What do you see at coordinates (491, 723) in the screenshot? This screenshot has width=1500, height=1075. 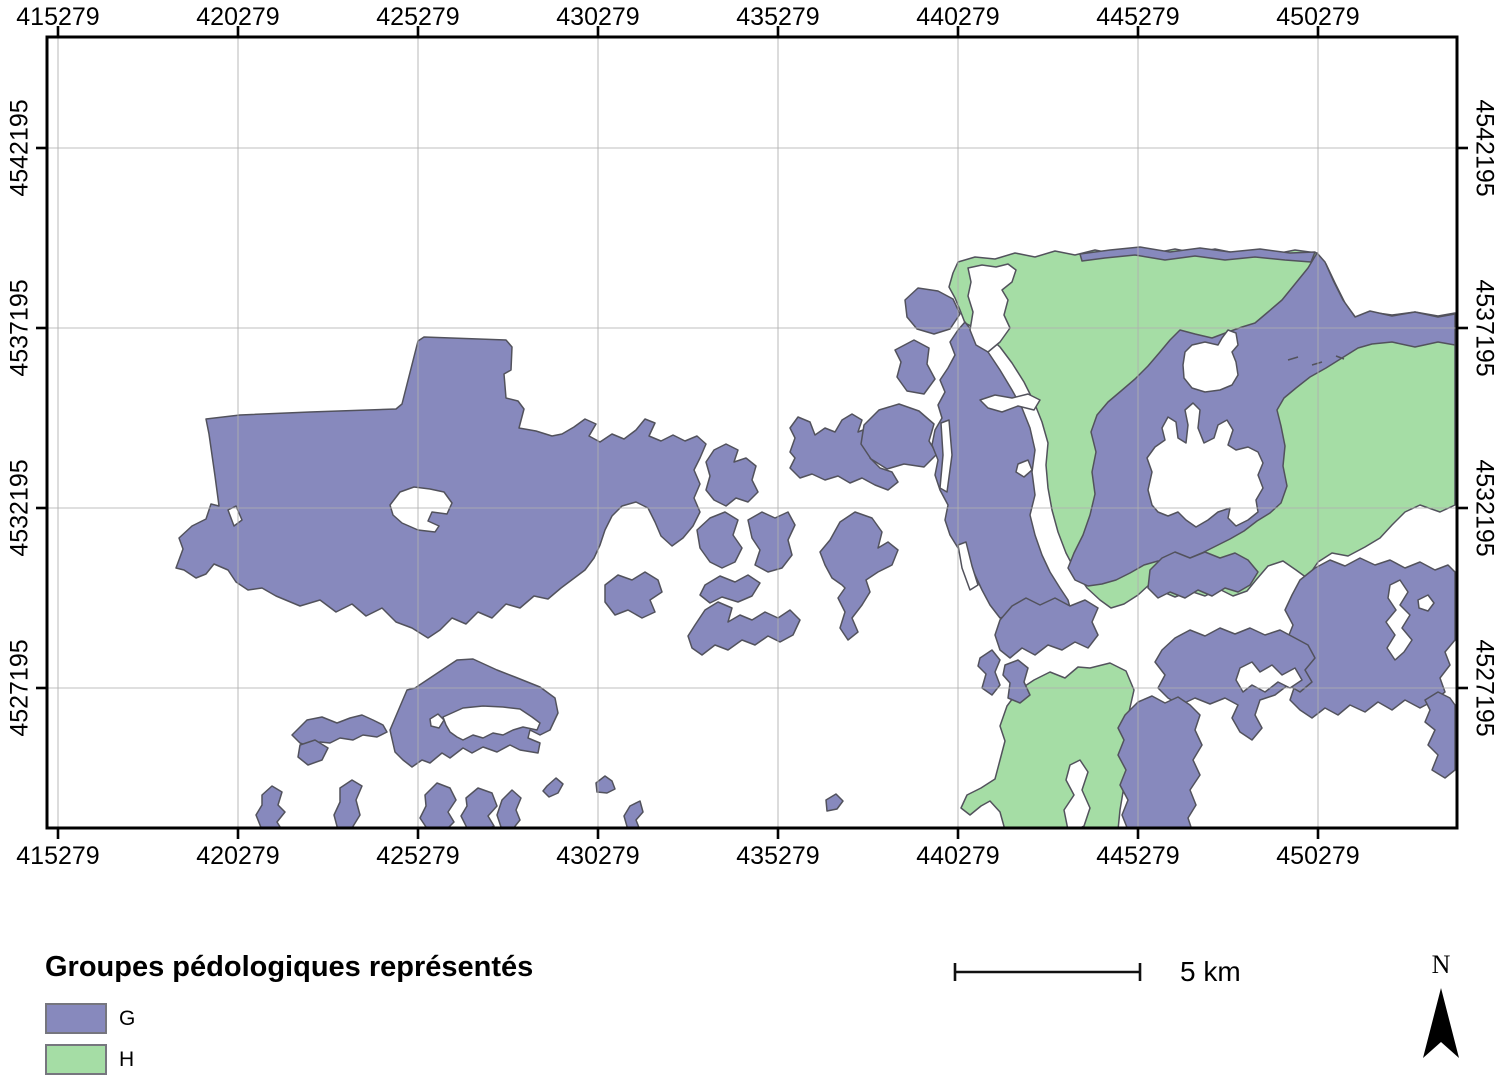 I see `region-white-ring-hole` at bounding box center [491, 723].